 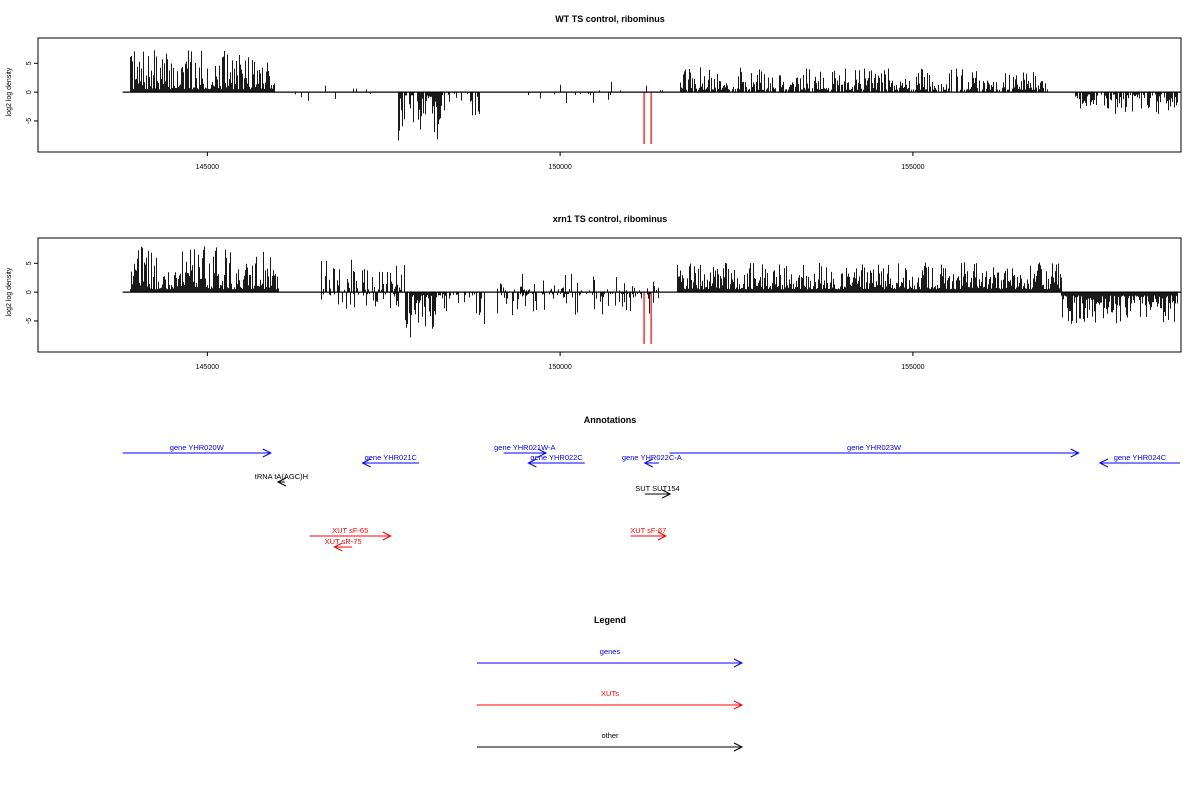 I want to click on wt-y-axis-label: log2 log density, so click(x=9, y=91).